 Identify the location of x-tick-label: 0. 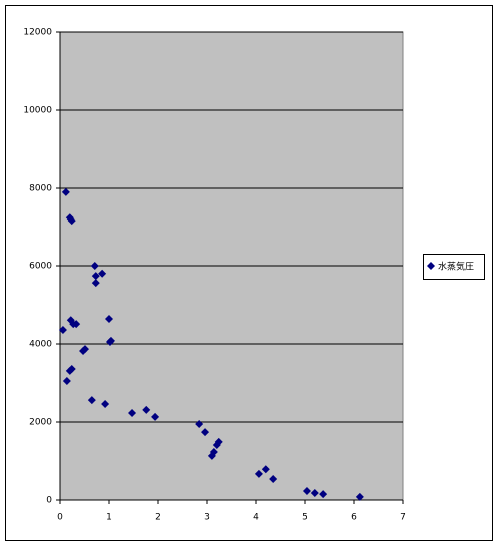
(60, 518).